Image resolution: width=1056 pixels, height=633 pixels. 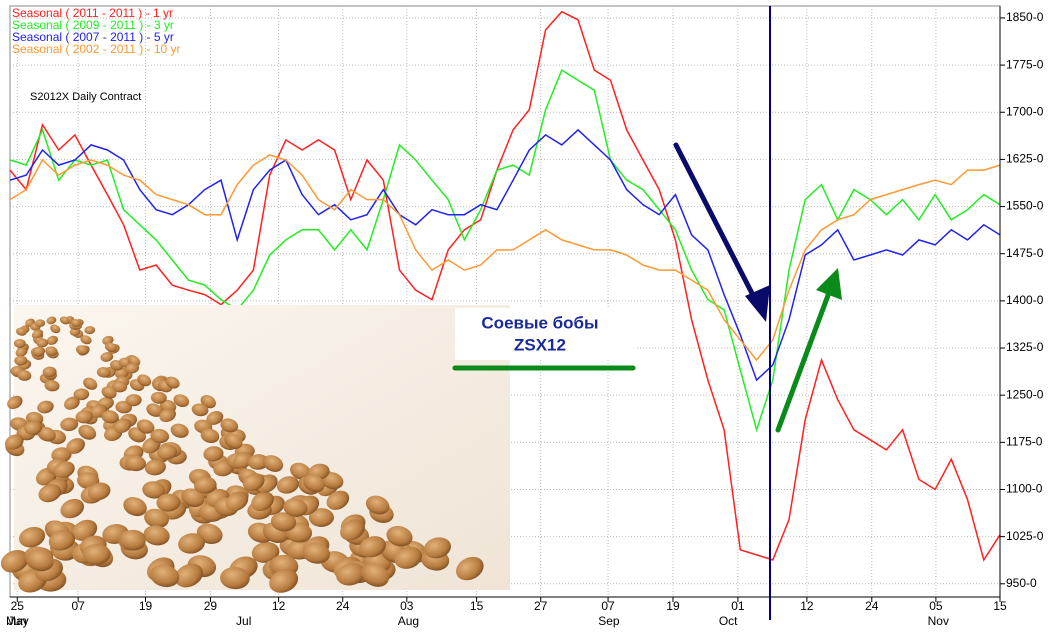 What do you see at coordinates (1025, 253) in the screenshot?
I see `y-tick-label: 1475-0` at bounding box center [1025, 253].